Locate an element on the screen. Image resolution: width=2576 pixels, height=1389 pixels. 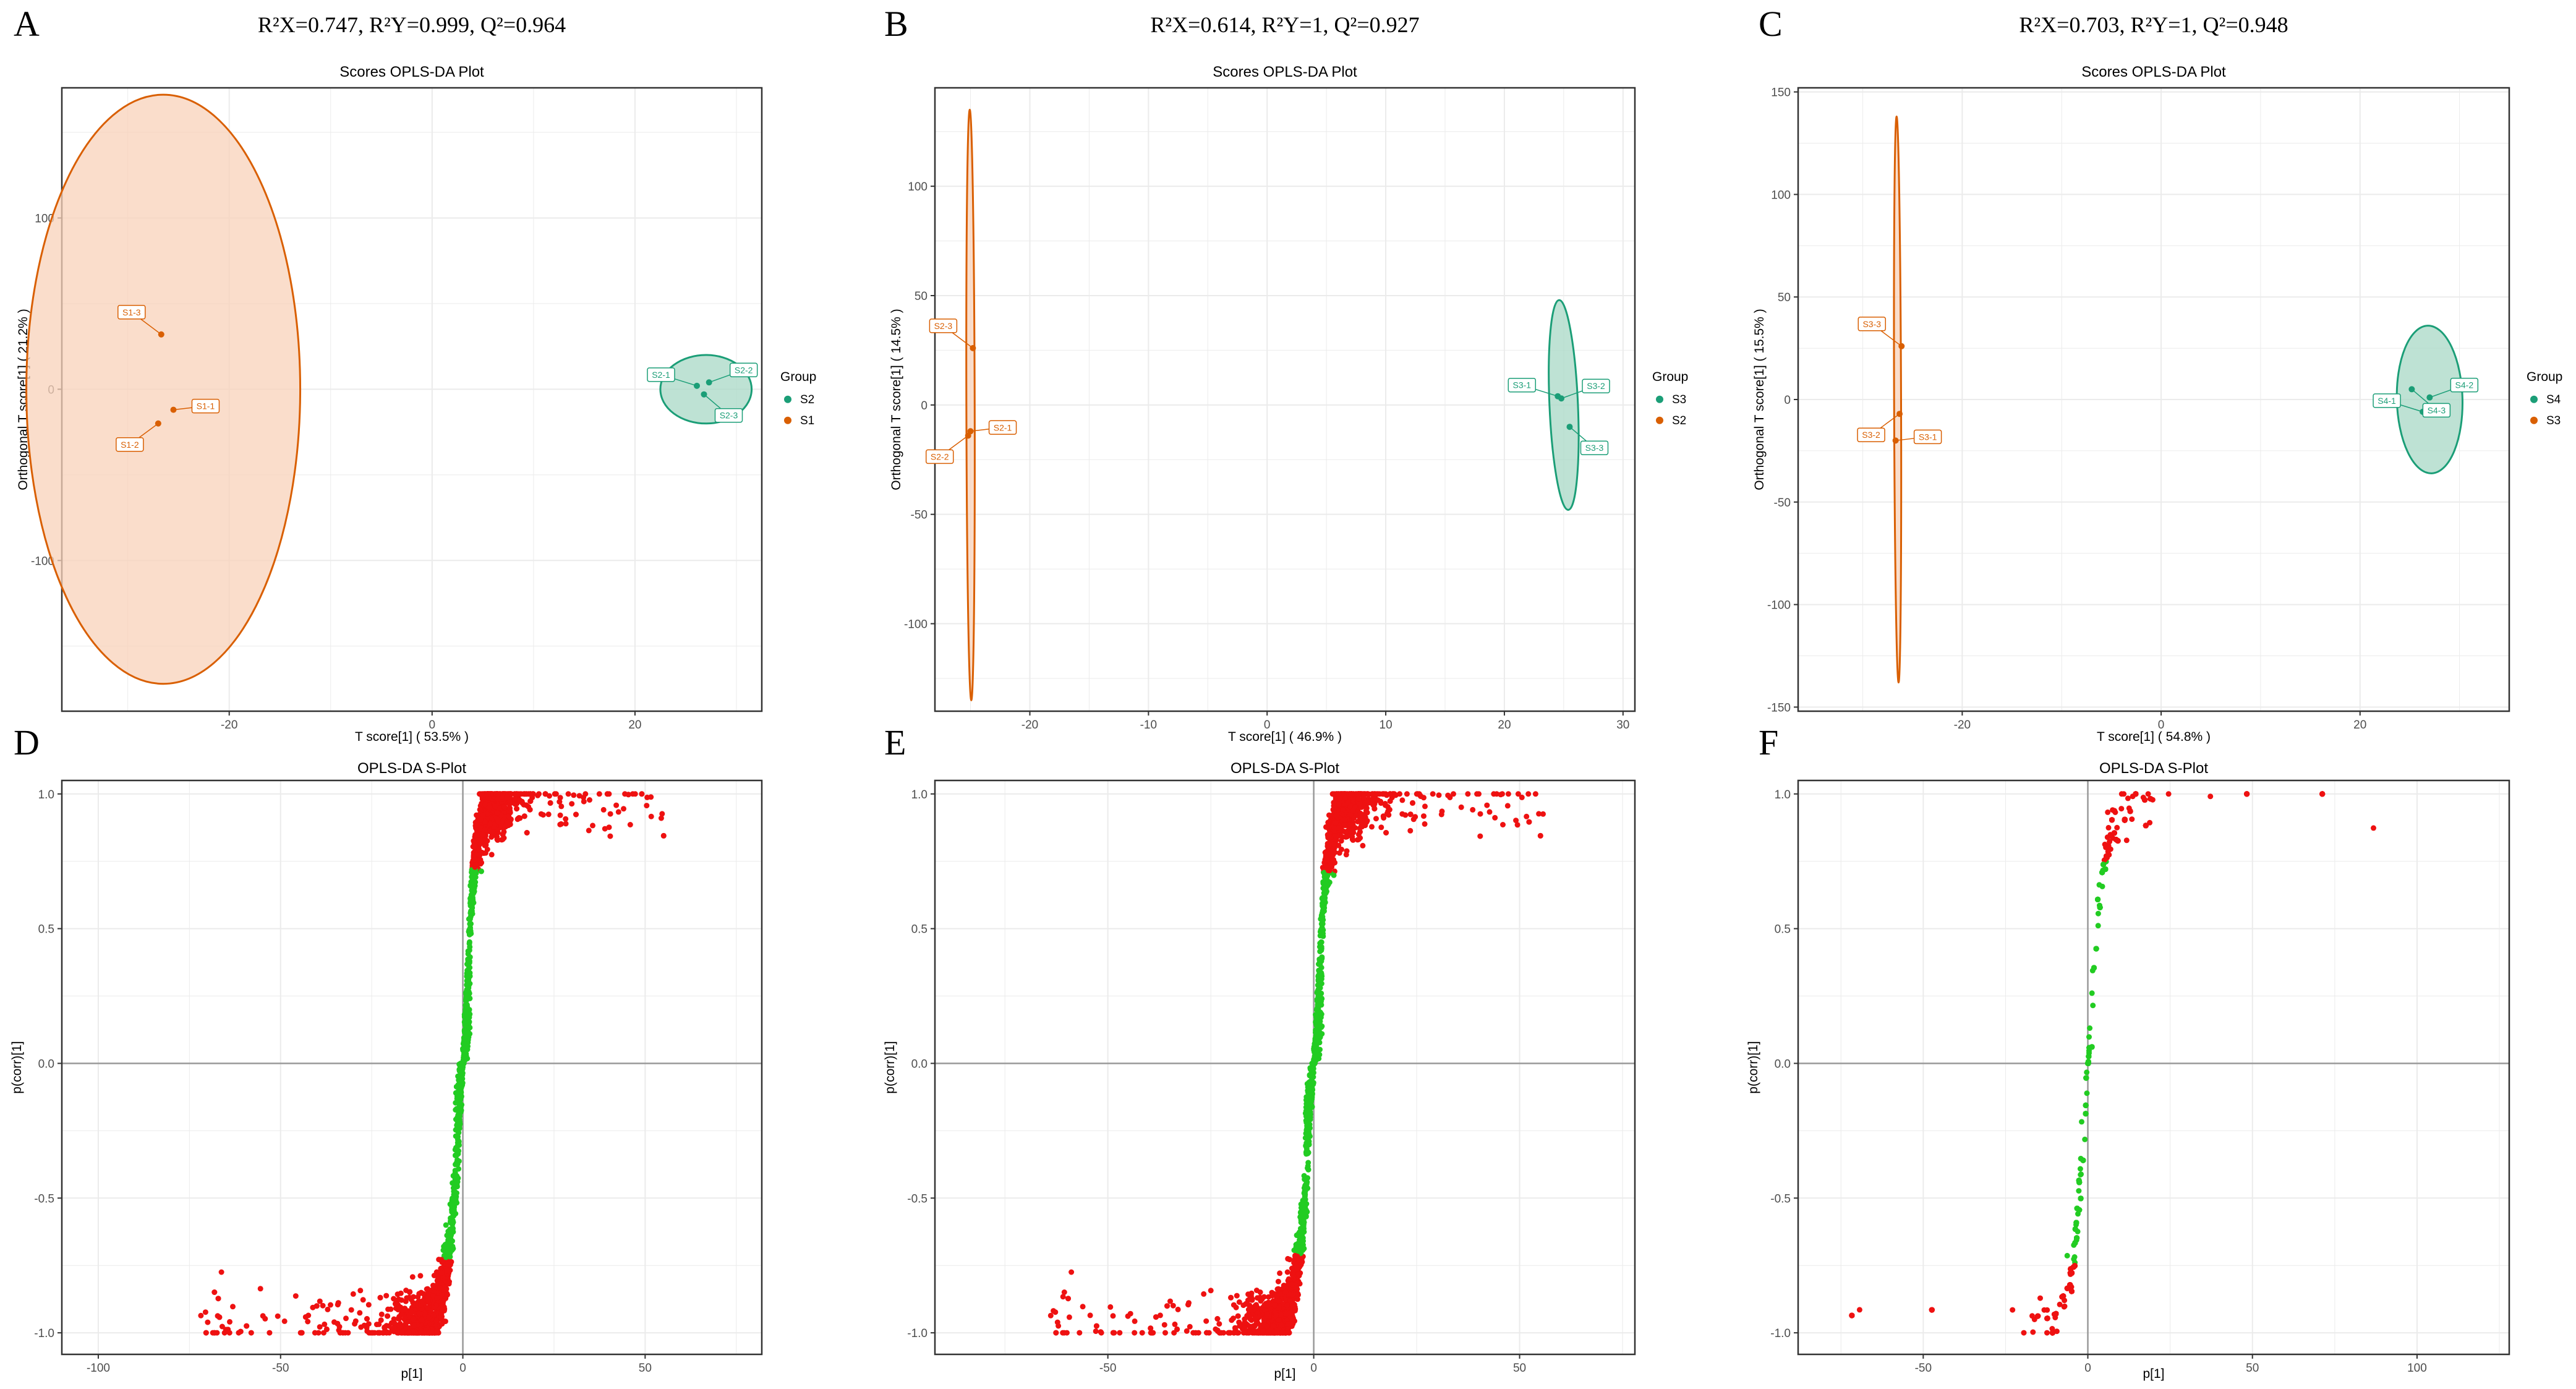
plot-title: OPLS-DA S-Plot is located at coordinates (2153, 768).